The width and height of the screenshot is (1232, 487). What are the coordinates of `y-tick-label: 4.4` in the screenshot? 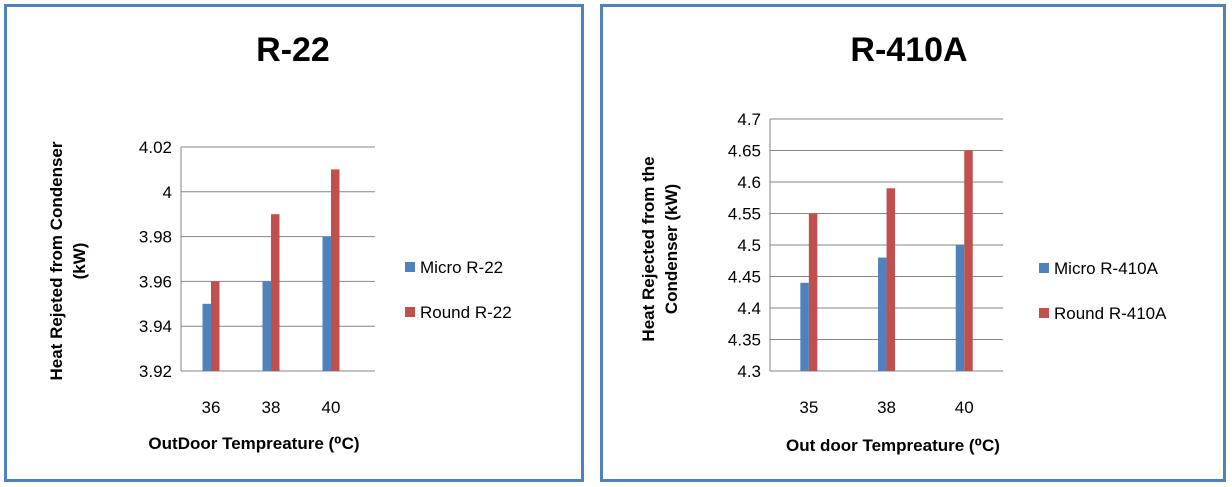 It's located at (749, 308).